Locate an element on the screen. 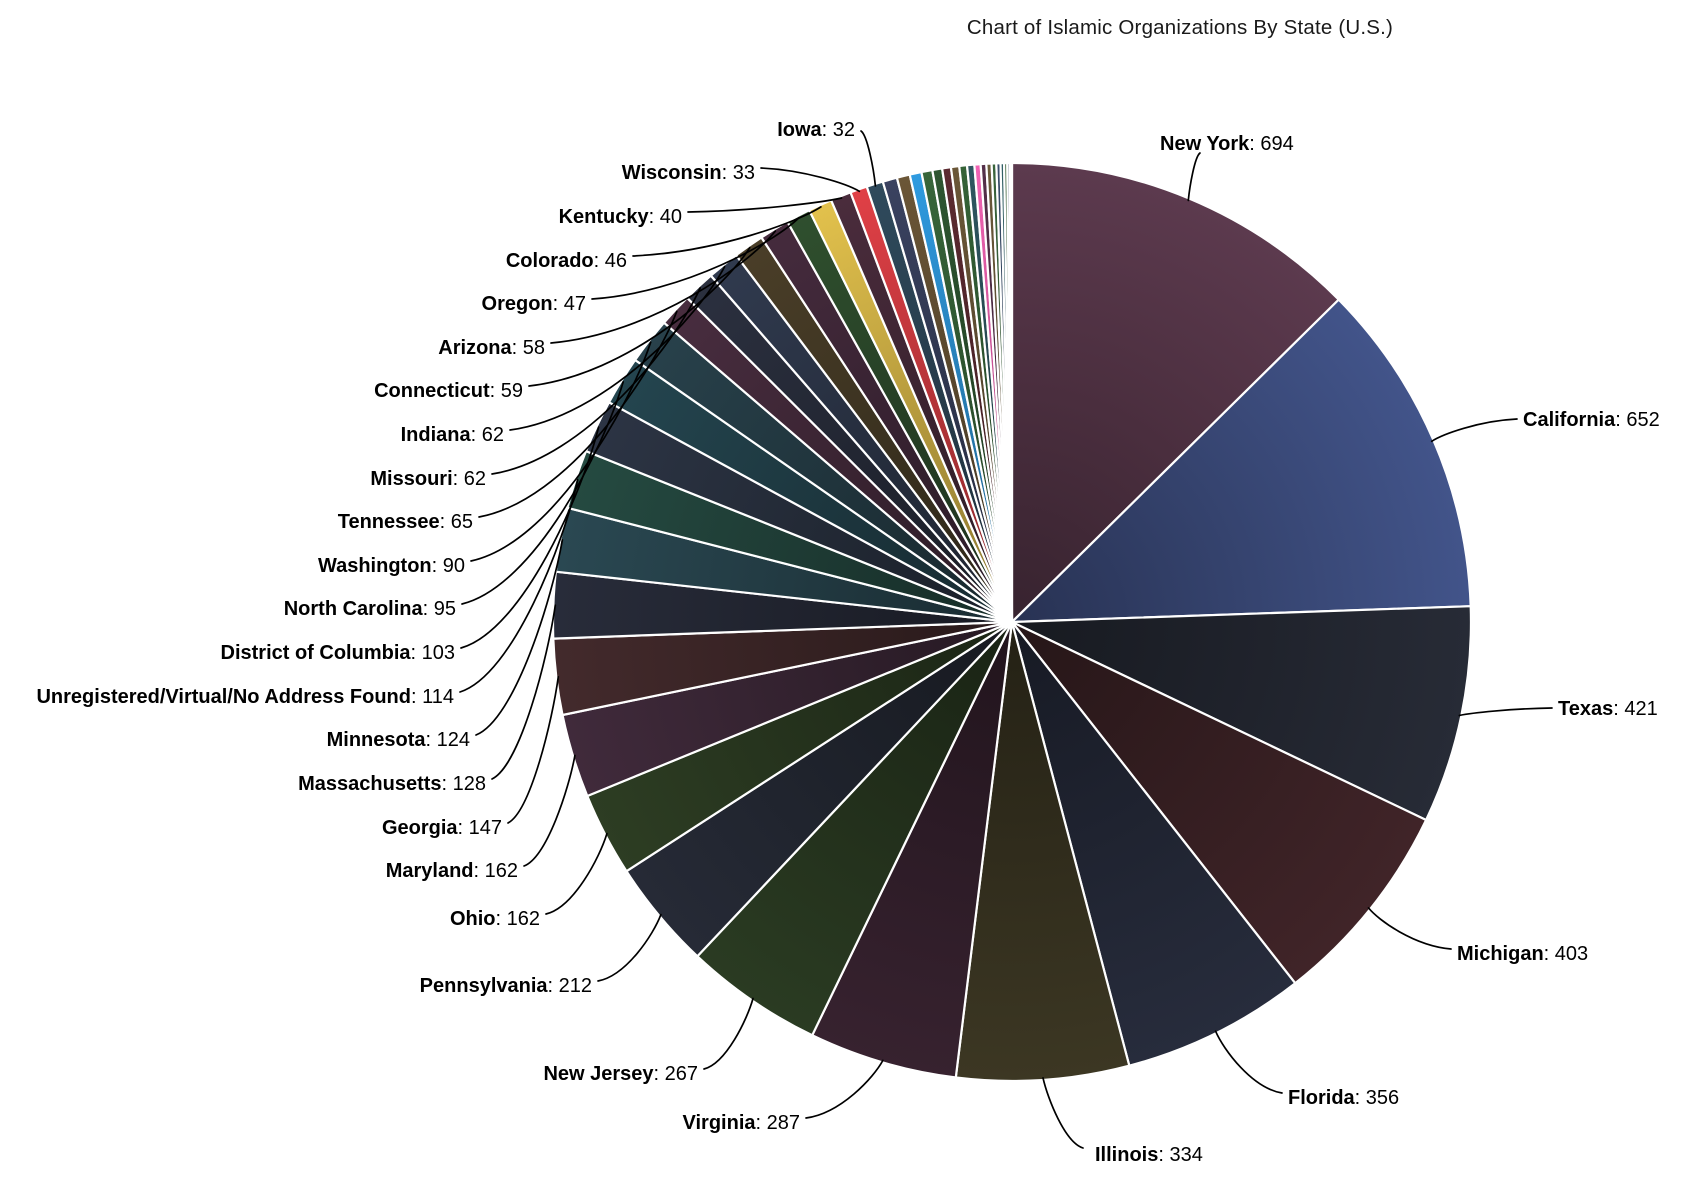 The width and height of the screenshot is (1695, 1200). leader-line-texas is located at coordinates (1505, 712).